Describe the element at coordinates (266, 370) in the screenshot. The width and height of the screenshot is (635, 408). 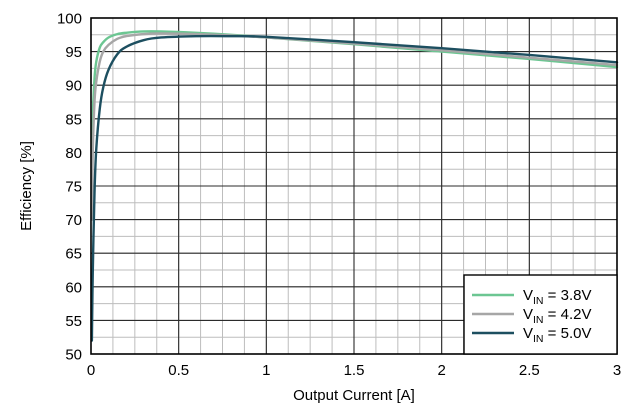
I see `x-tick-label: 1` at that location.